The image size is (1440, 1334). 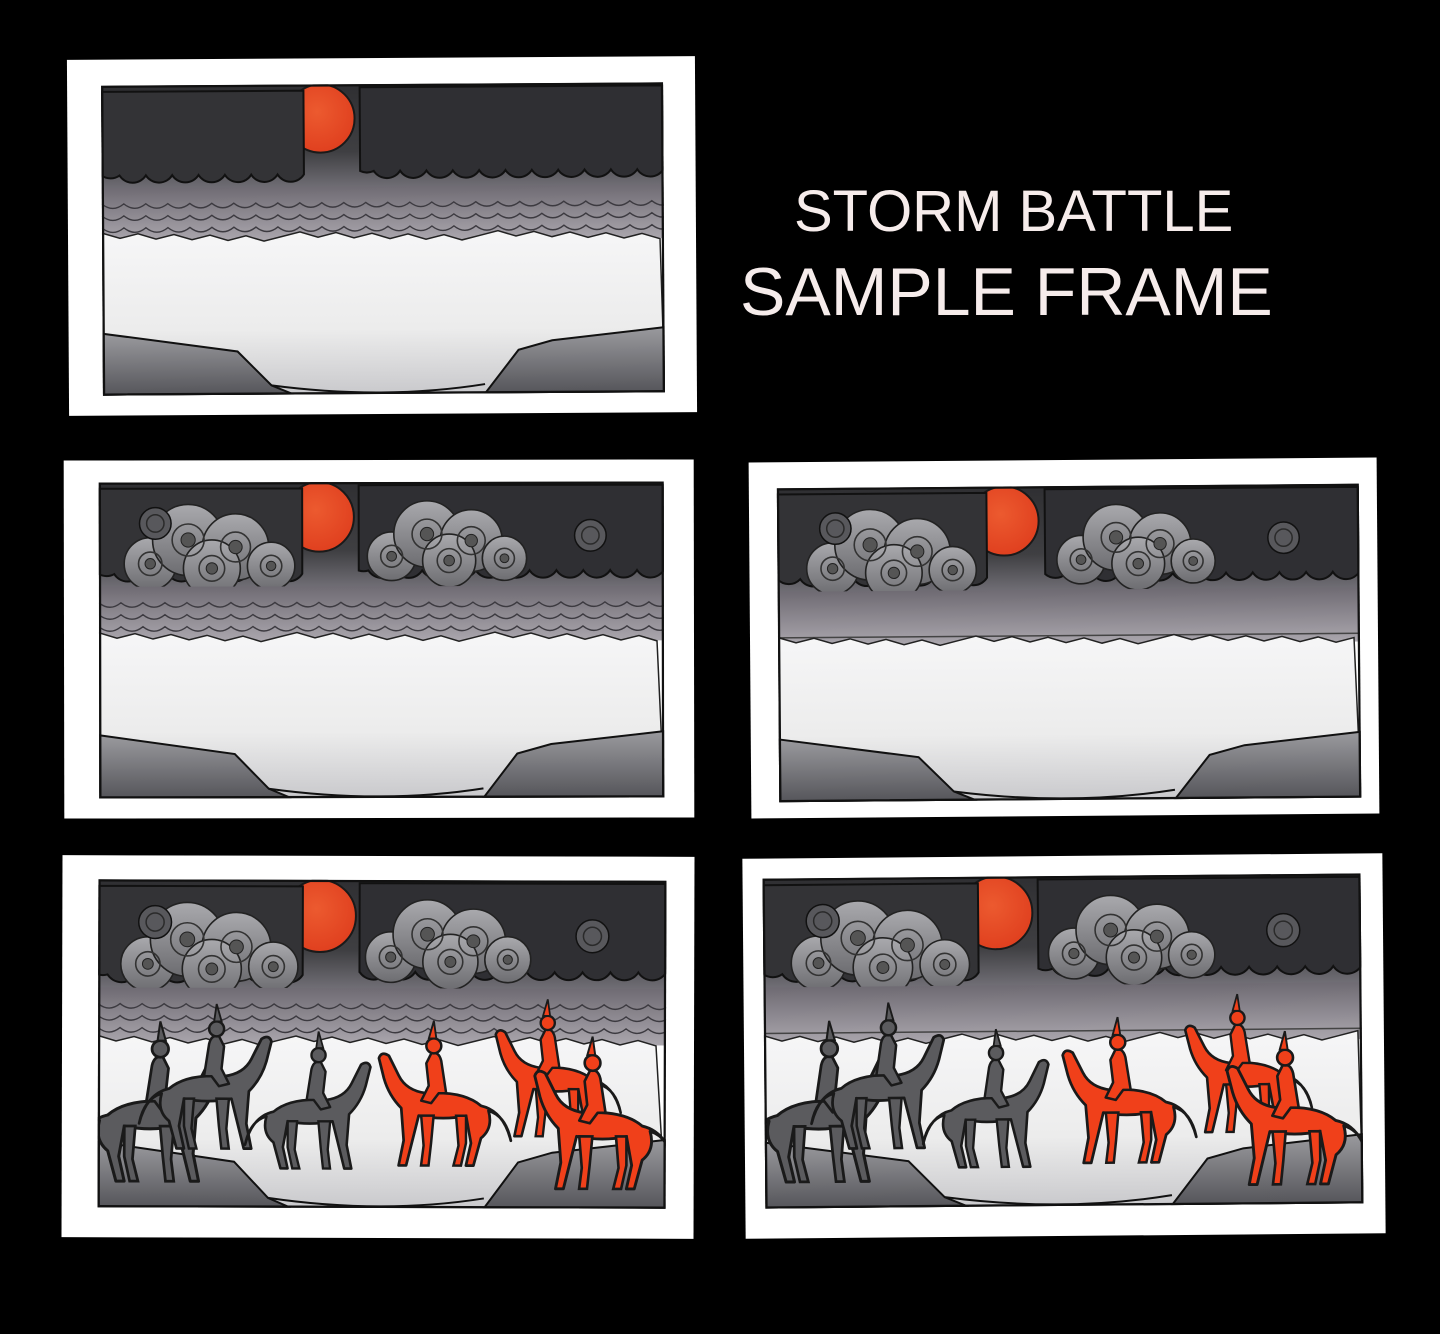 What do you see at coordinates (511, 132) in the screenshot?
I see `dark-cloud-bank-right` at bounding box center [511, 132].